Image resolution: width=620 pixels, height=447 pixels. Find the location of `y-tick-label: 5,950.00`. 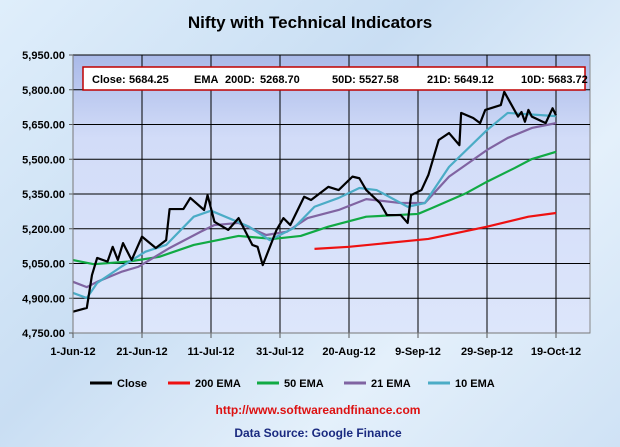

y-tick-label: 5,950.00 is located at coordinates (43, 56).